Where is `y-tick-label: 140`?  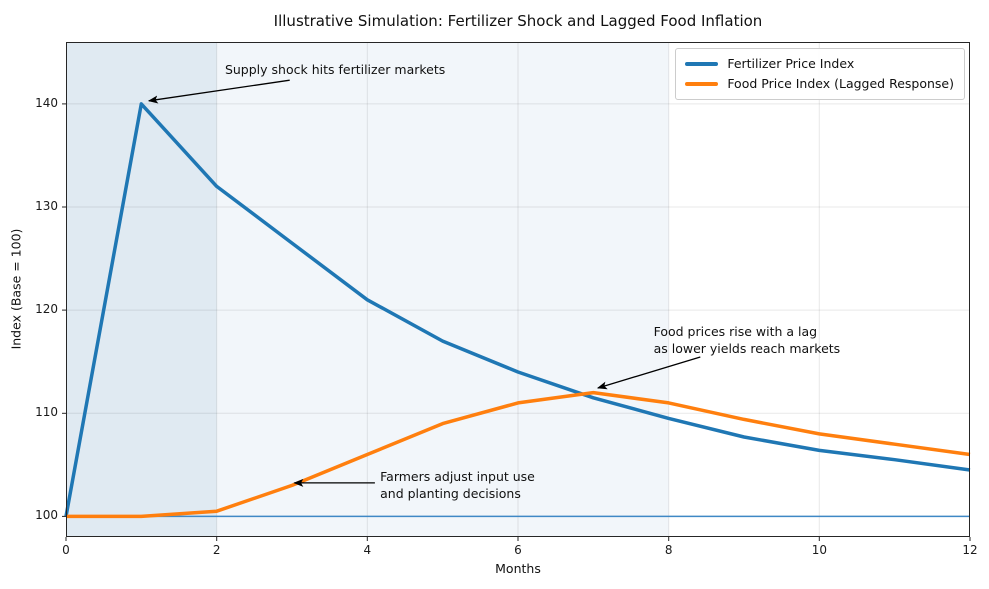
y-tick-label: 140 is located at coordinates (46, 102).